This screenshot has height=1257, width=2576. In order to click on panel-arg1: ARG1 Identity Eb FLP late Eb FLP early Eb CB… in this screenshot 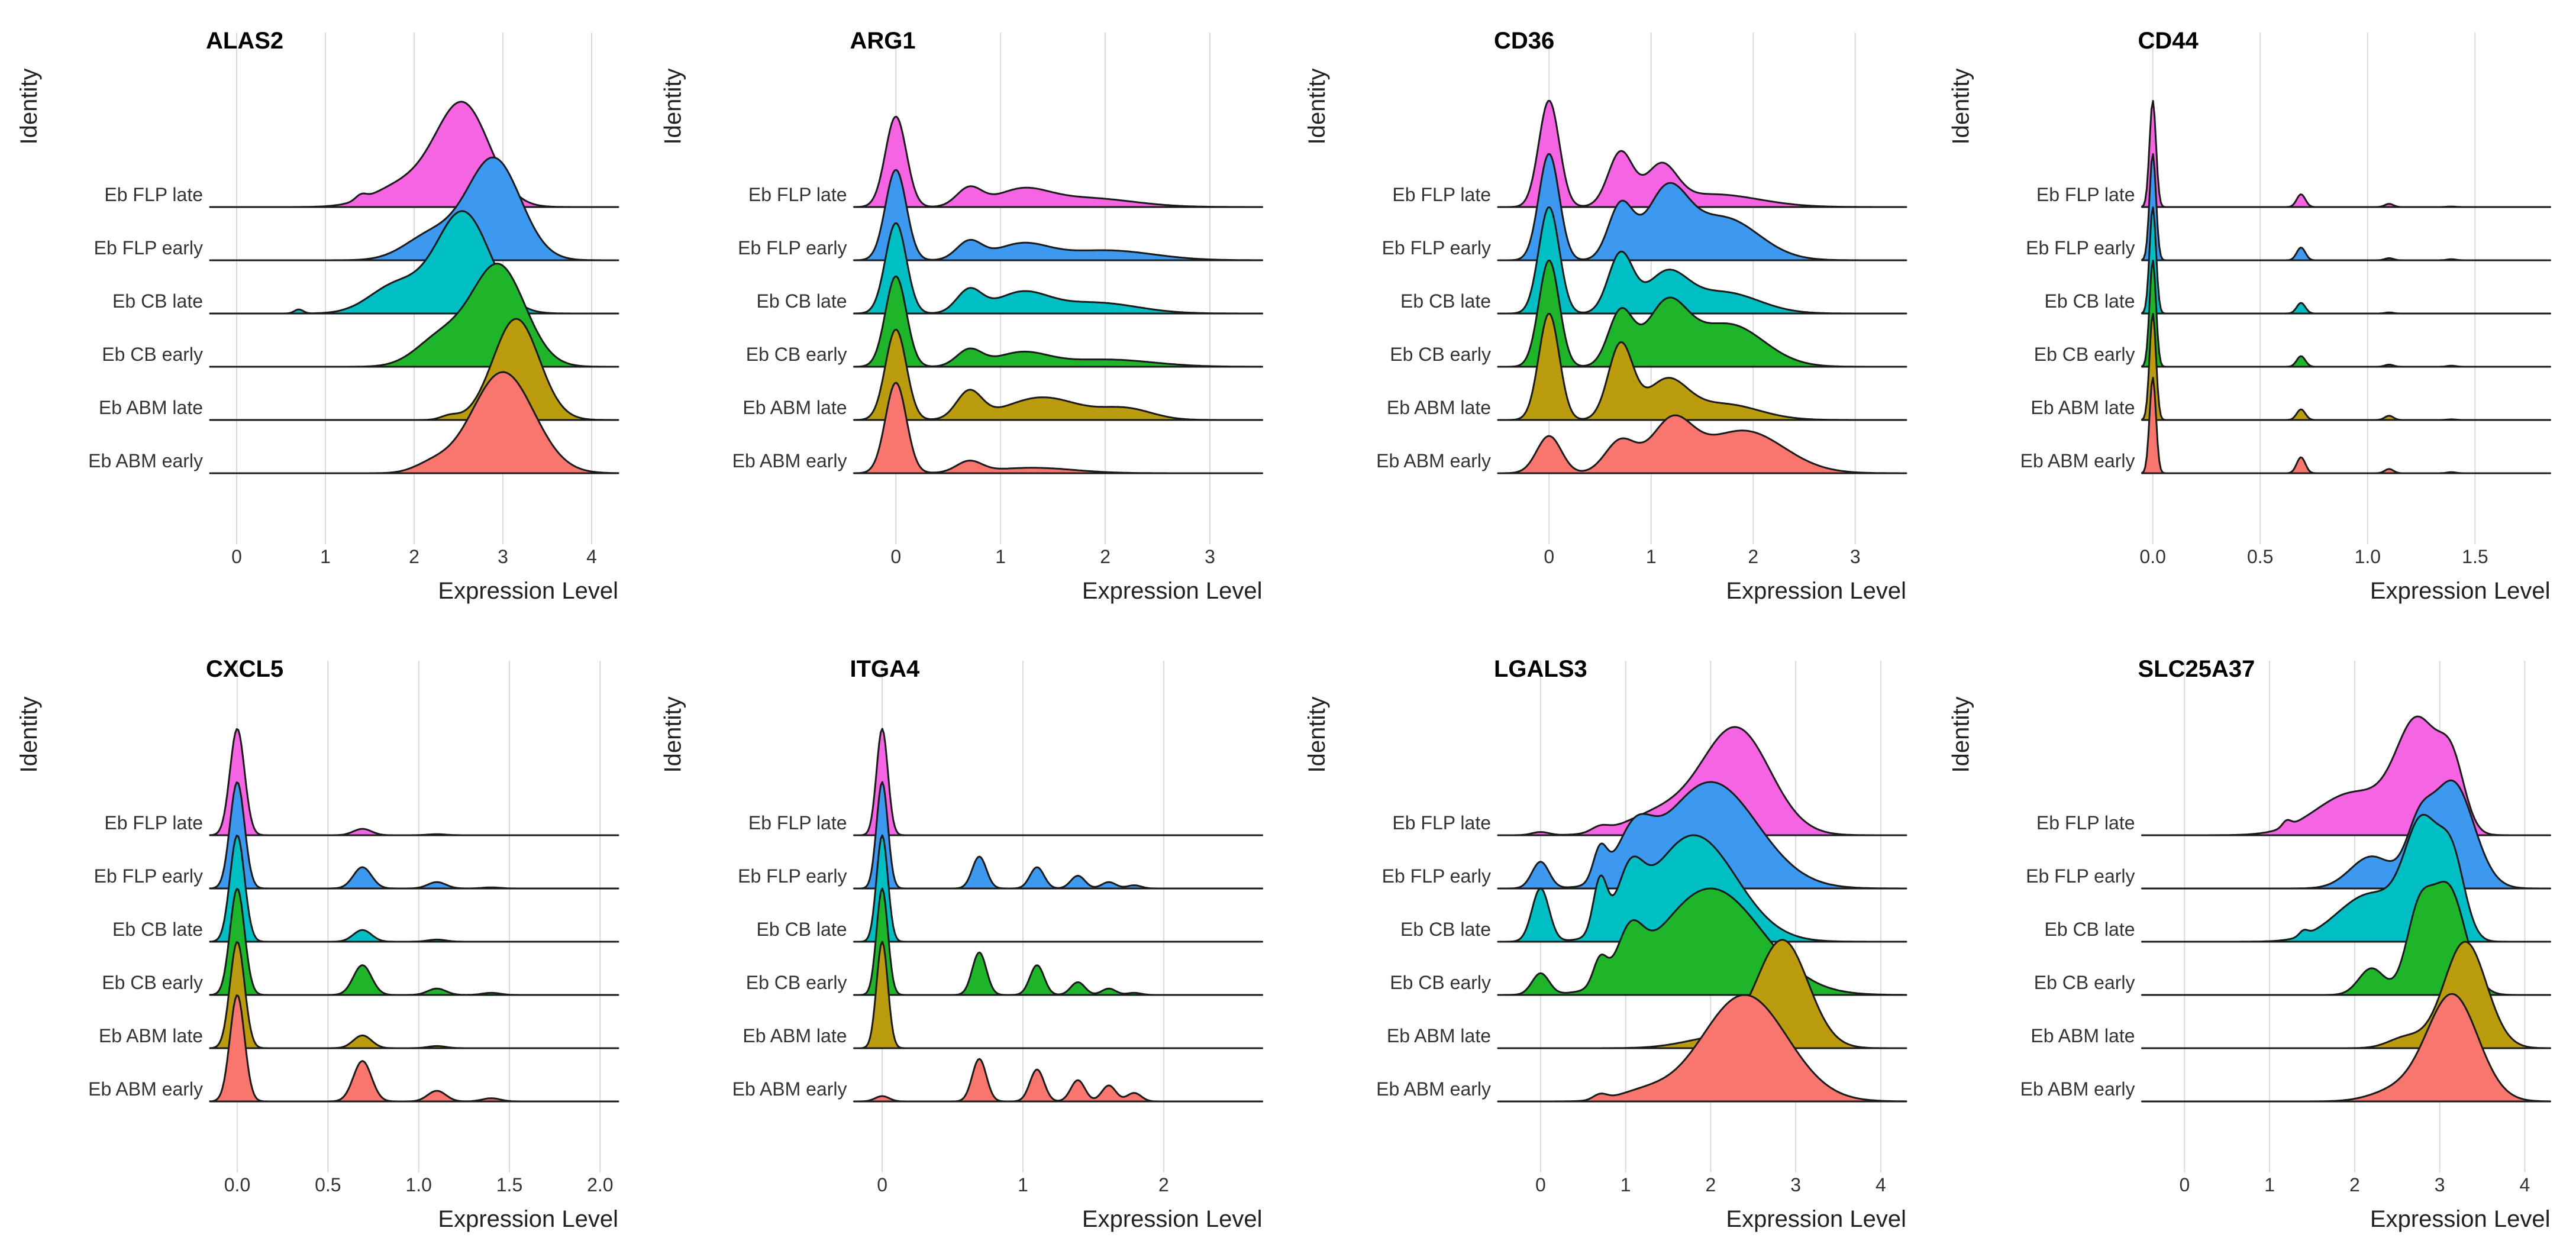, I will do `click(961, 316)`.